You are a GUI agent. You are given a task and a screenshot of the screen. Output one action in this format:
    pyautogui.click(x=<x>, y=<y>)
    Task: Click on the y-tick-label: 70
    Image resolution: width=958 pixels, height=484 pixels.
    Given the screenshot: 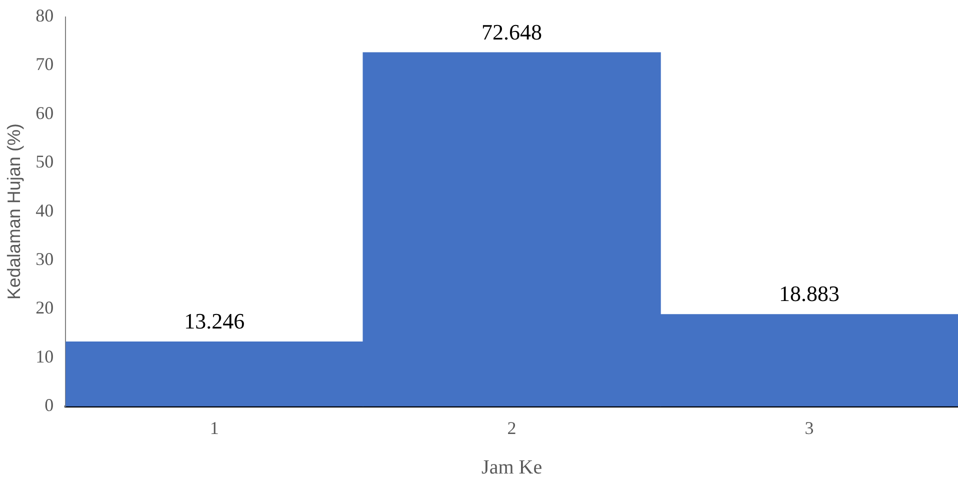 What is the action you would take?
    pyautogui.click(x=45, y=64)
    